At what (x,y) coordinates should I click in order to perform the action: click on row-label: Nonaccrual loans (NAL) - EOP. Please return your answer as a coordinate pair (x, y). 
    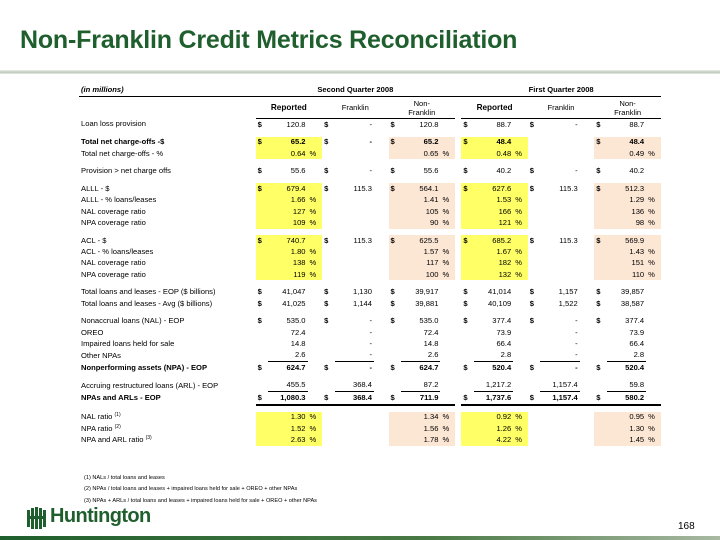
    Looking at the image, I should click on (167, 321).